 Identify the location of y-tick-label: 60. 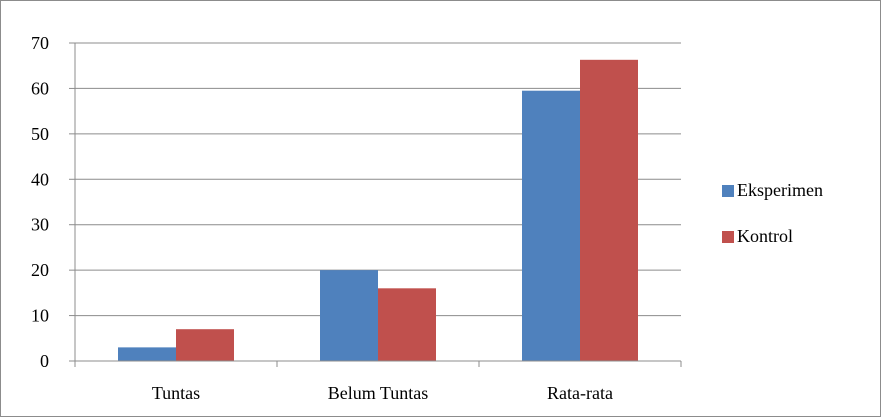
(40, 88).